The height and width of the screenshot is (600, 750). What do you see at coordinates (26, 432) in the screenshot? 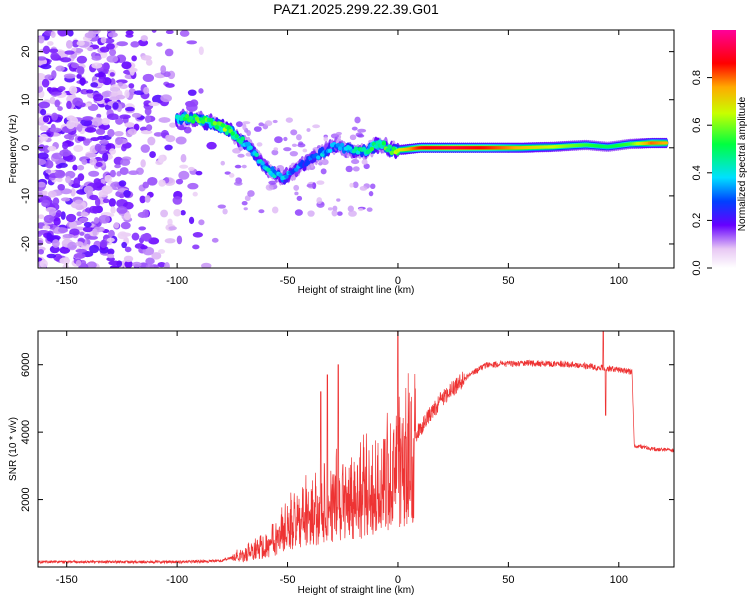
I see `snr-y-tick-label: 4000` at bounding box center [26, 432].